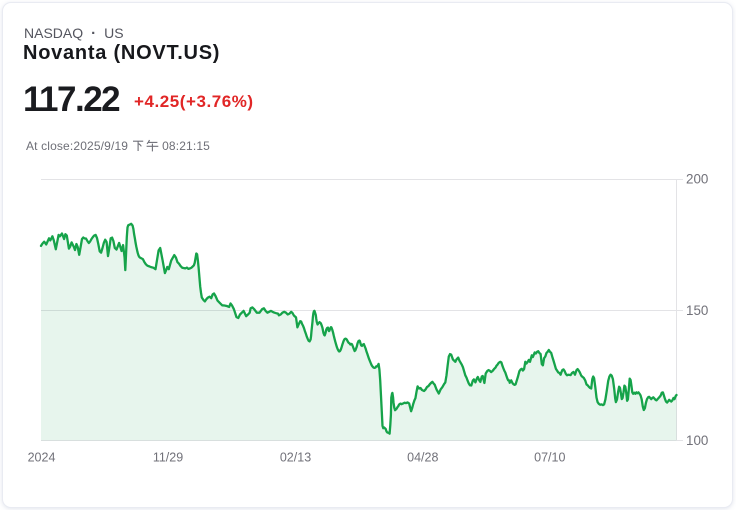 The image size is (736, 510). Describe the element at coordinates (295, 458) in the screenshot. I see `svg-text: 02/13` at that location.